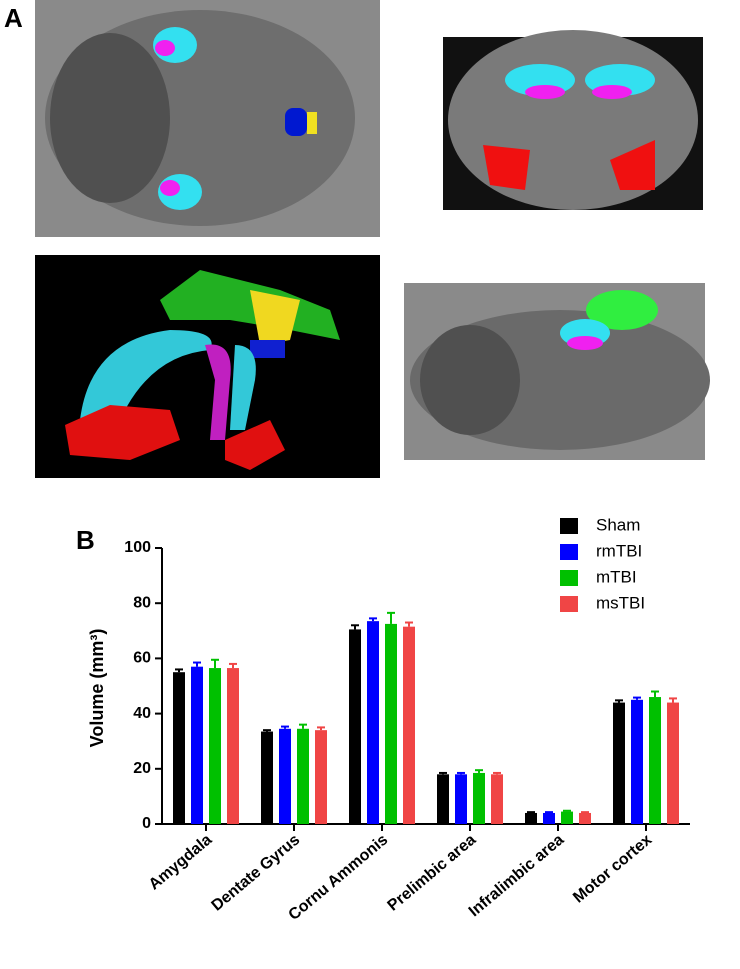  Describe the element at coordinates (85, 540) in the screenshot. I see `panel-label: B` at that location.